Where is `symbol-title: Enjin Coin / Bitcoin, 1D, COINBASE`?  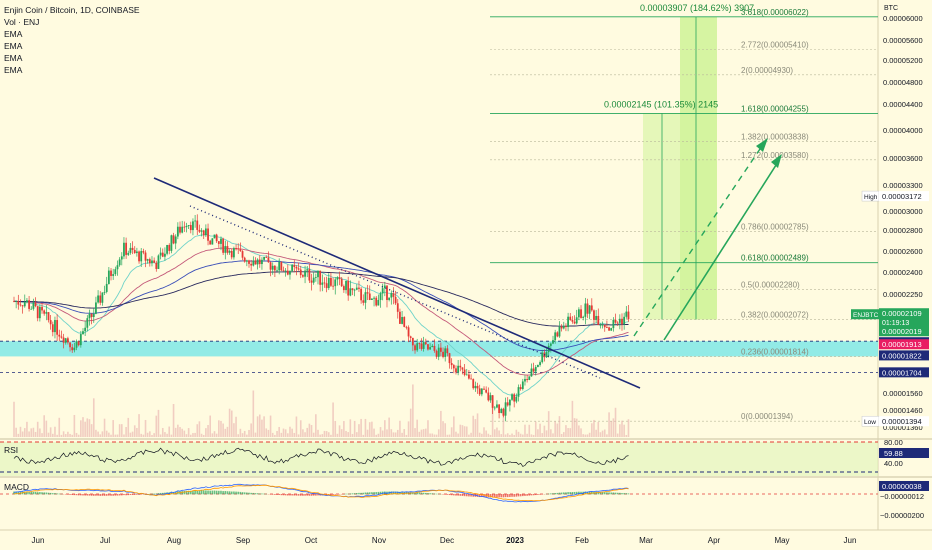
symbol-title: Enjin Coin / Bitcoin, 1D, COINBASE is located at coordinates (72, 10).